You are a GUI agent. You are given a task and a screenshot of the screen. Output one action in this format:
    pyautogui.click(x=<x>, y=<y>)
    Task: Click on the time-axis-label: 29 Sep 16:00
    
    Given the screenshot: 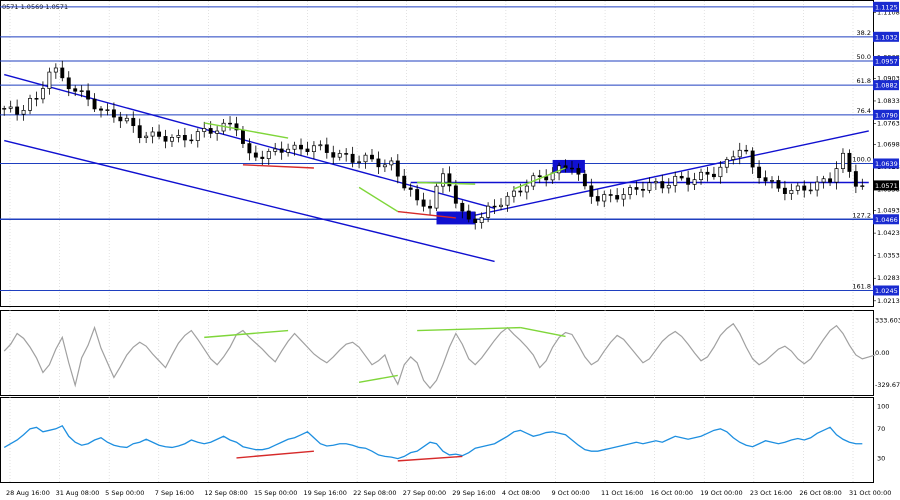 What is the action you would take?
    pyautogui.click(x=473, y=493)
    